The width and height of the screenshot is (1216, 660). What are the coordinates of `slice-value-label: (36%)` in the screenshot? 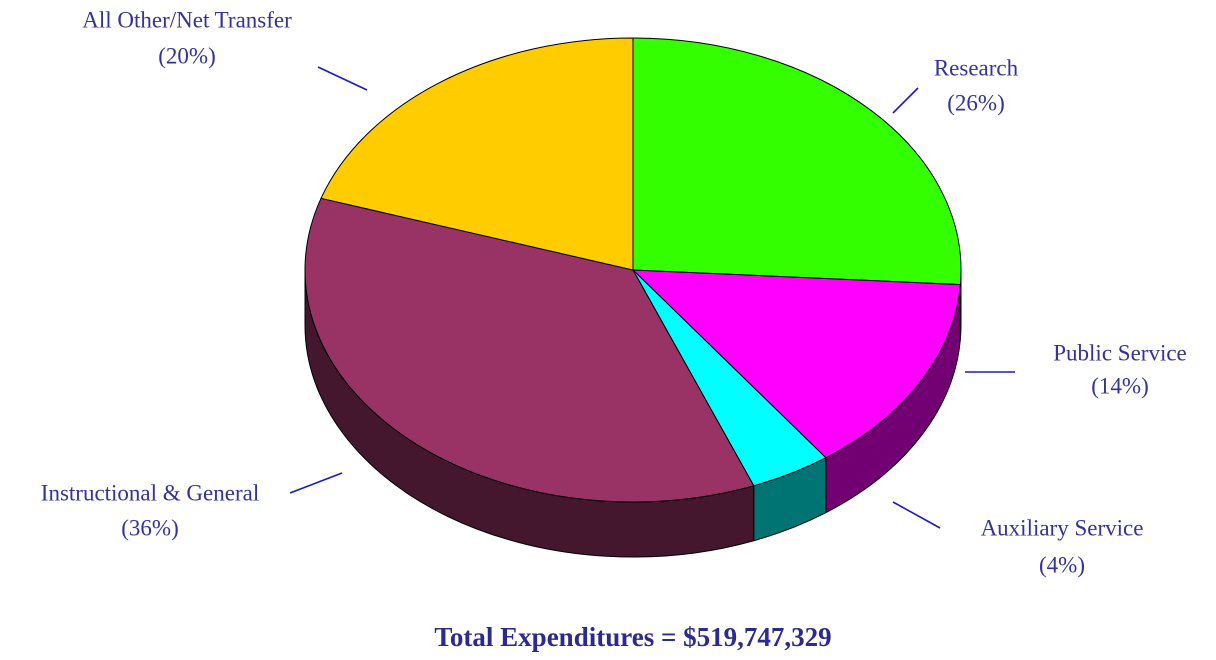 It's located at (149, 527).